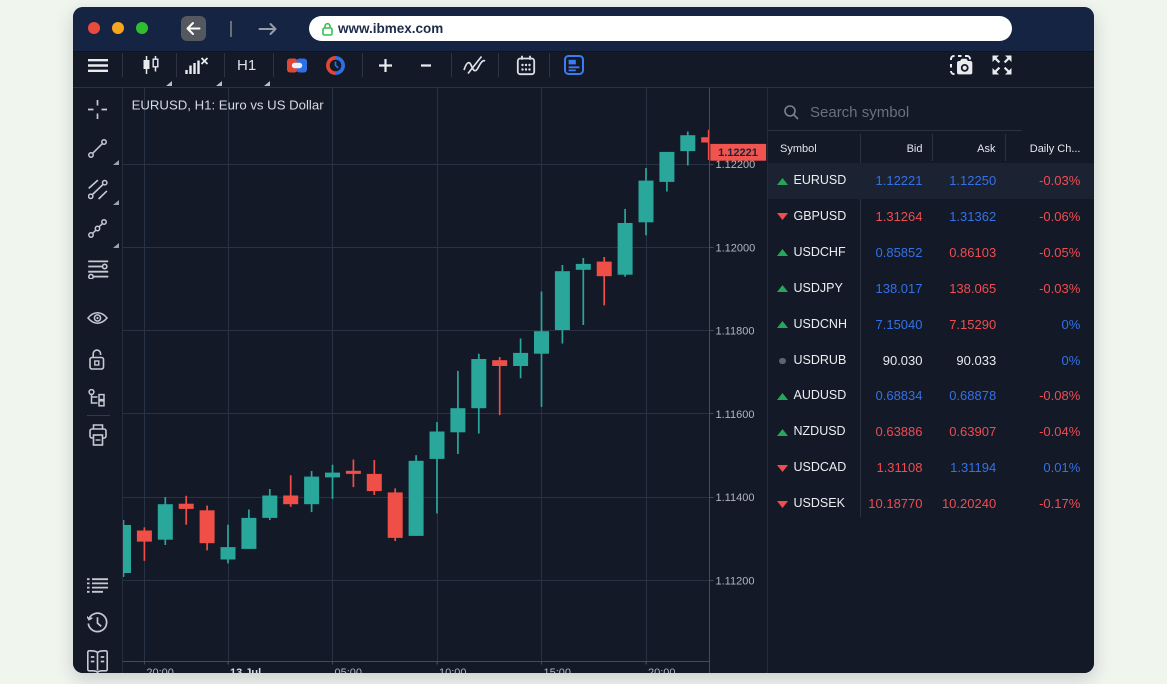 The height and width of the screenshot is (684, 1167). I want to click on svg-text: 1.11600, so click(735, 415).